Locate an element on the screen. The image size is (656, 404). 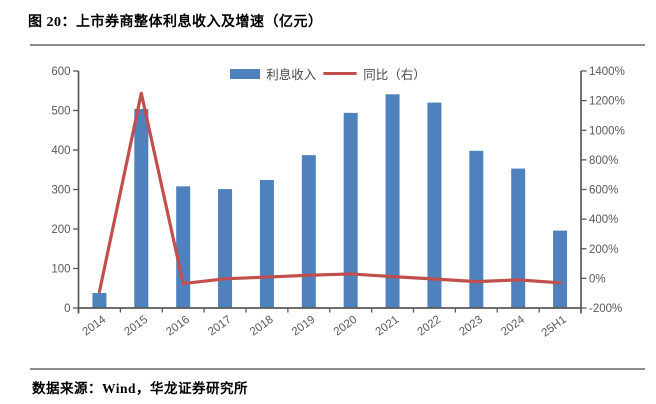
x-axis-label: 2016 is located at coordinates (178, 326).